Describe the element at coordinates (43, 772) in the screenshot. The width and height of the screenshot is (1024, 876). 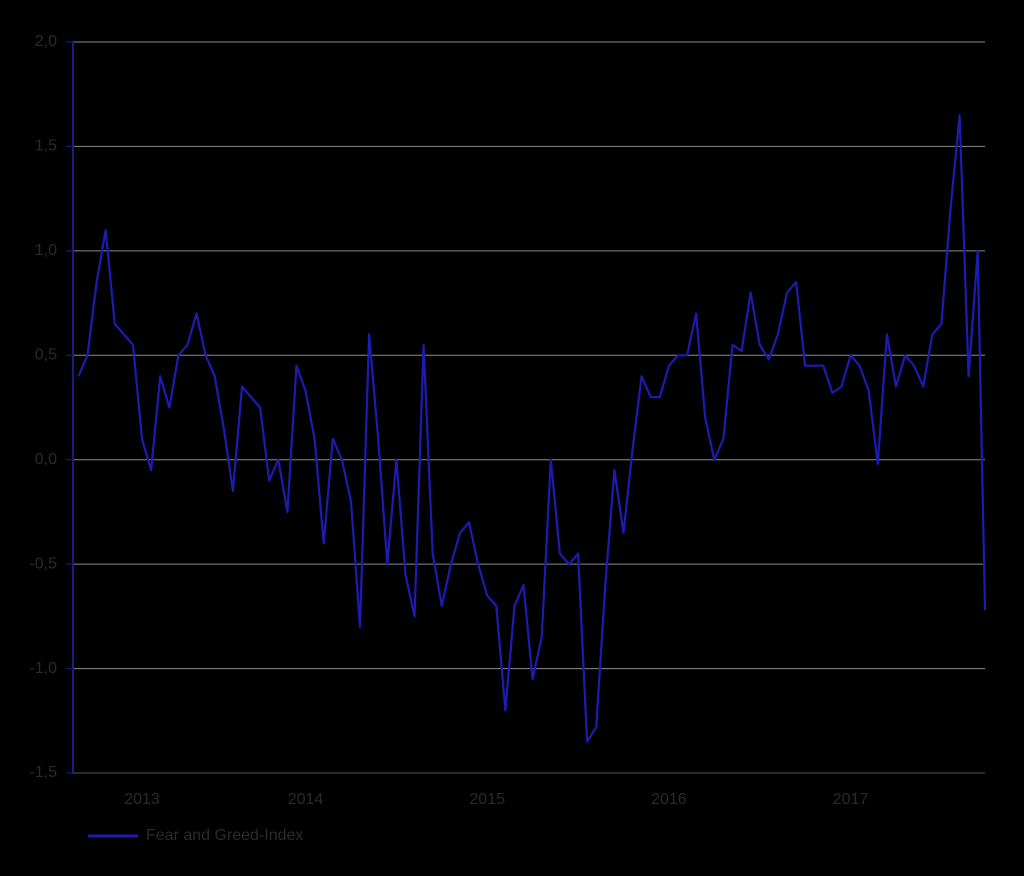
I see `y-tick-label: -1,5` at that location.